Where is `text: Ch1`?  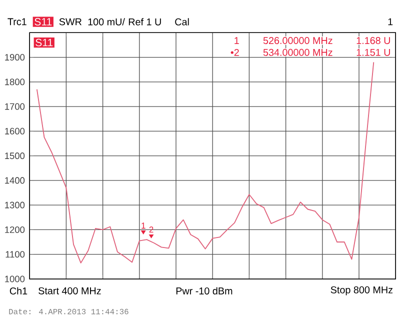 text: Ch1 is located at coordinates (19, 290).